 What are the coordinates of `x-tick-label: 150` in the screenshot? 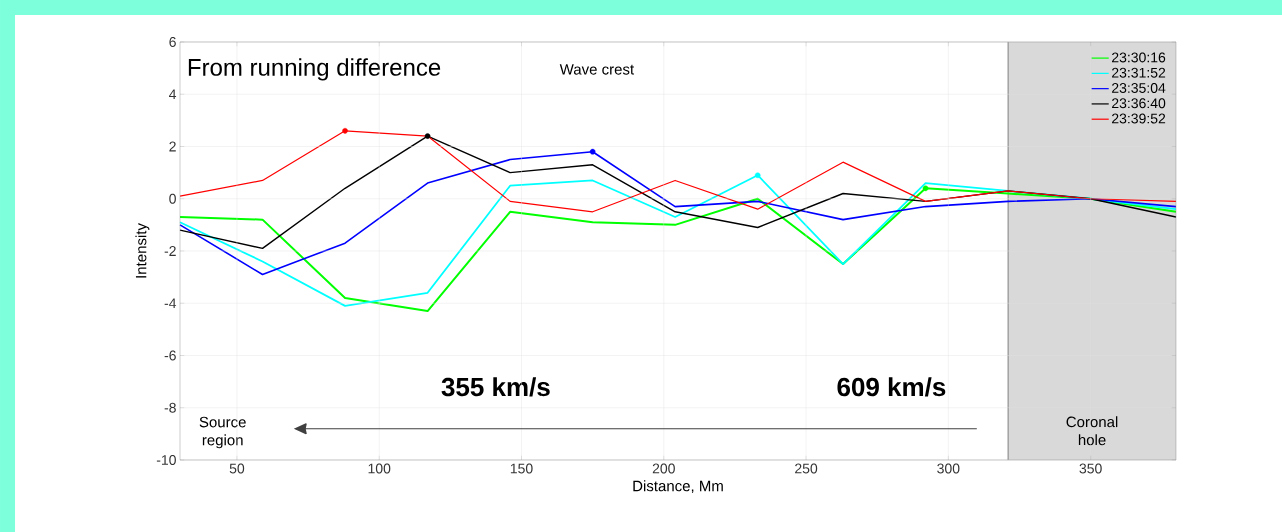 It's located at (521, 468).